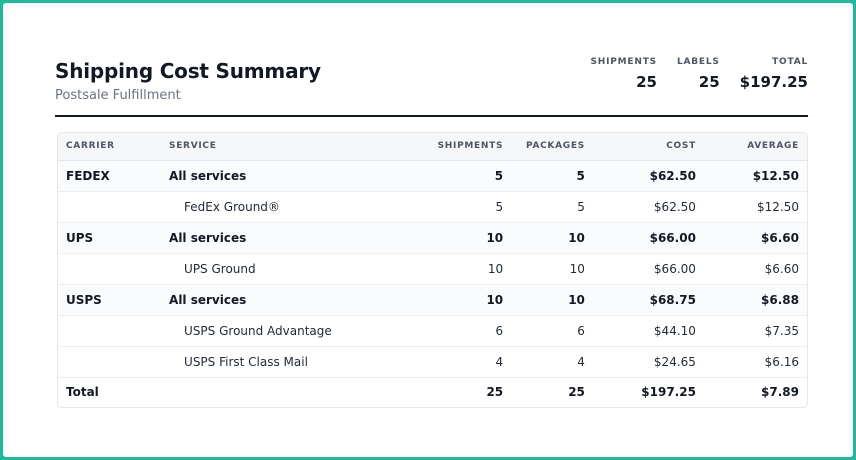  I want to click on cell-packages: 4, so click(544, 362).